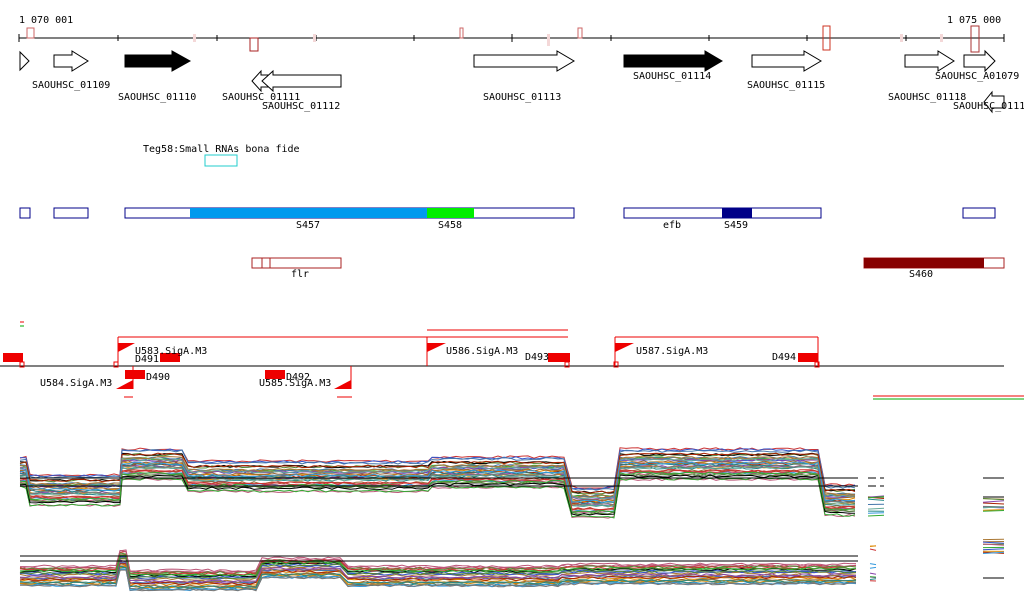 This screenshot has width=1024, height=611. What do you see at coordinates (924, 263) in the screenshot?
I see `segment-s460` at bounding box center [924, 263].